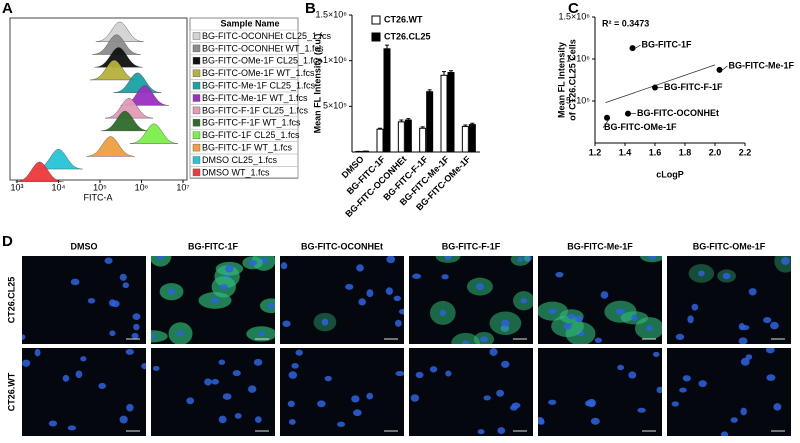 This screenshot has height=443, width=800. What do you see at coordinates (98, 197) in the screenshot?
I see `x-axis-label: FITC-A` at bounding box center [98, 197].